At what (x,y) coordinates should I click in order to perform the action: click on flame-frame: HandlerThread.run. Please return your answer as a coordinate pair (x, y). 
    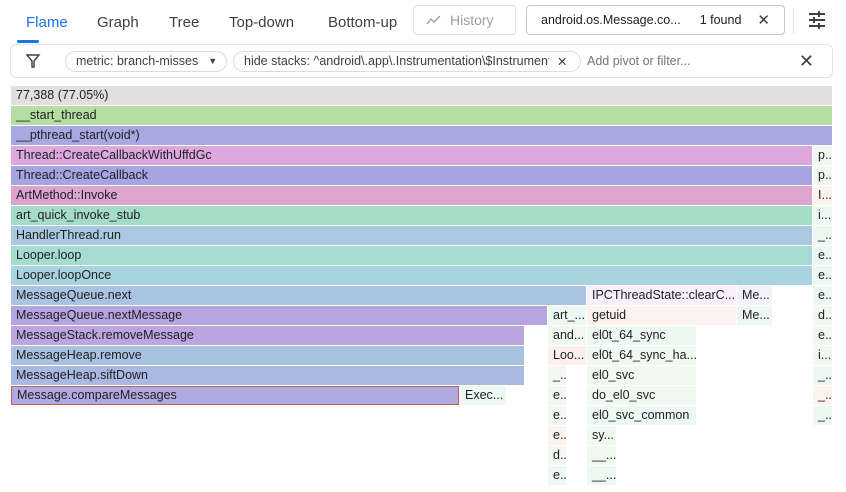
    Looking at the image, I should click on (411, 235).